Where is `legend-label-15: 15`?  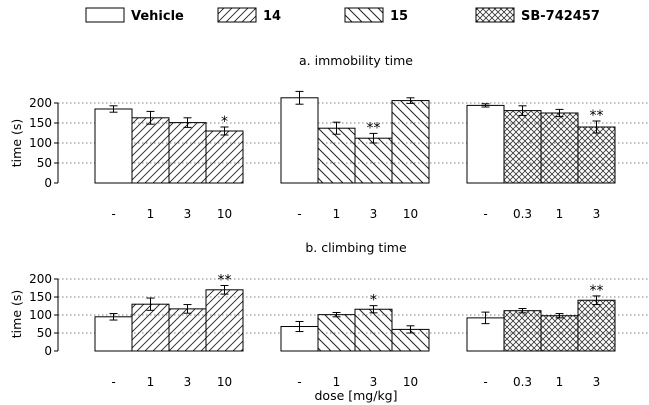 legend-label-15: 15 is located at coordinates (399, 16).